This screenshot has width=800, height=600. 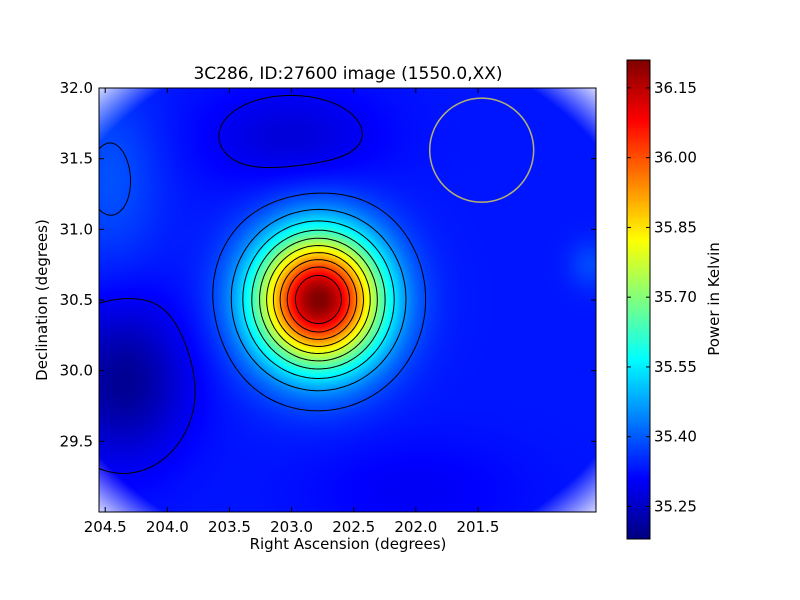 What do you see at coordinates (675, 227) in the screenshot?
I see `colorbar-tick-label: 35.85` at bounding box center [675, 227].